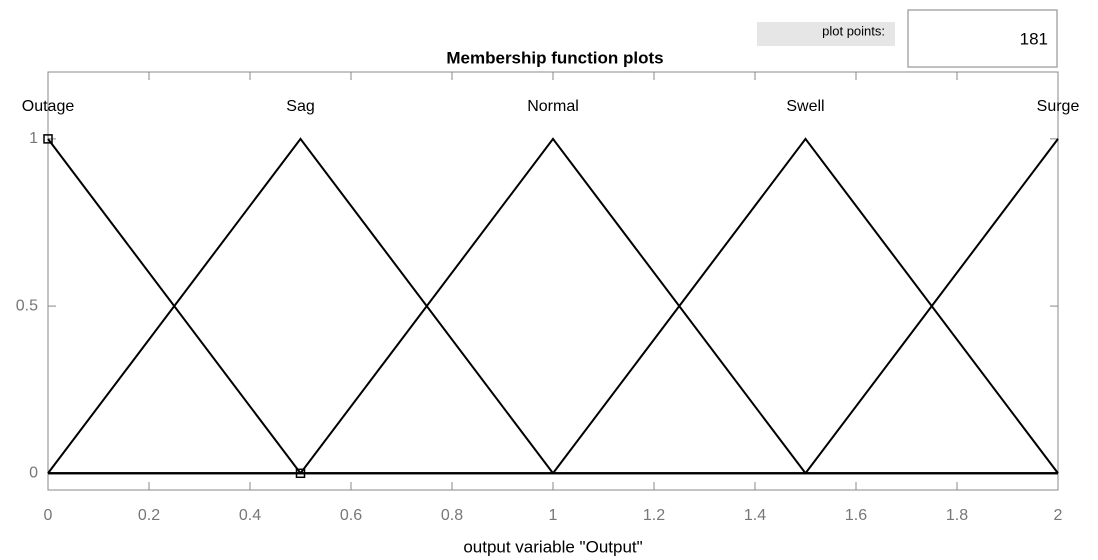 The height and width of the screenshot is (560, 1098). I want to click on x-tick-label: 1.4, so click(755, 515).